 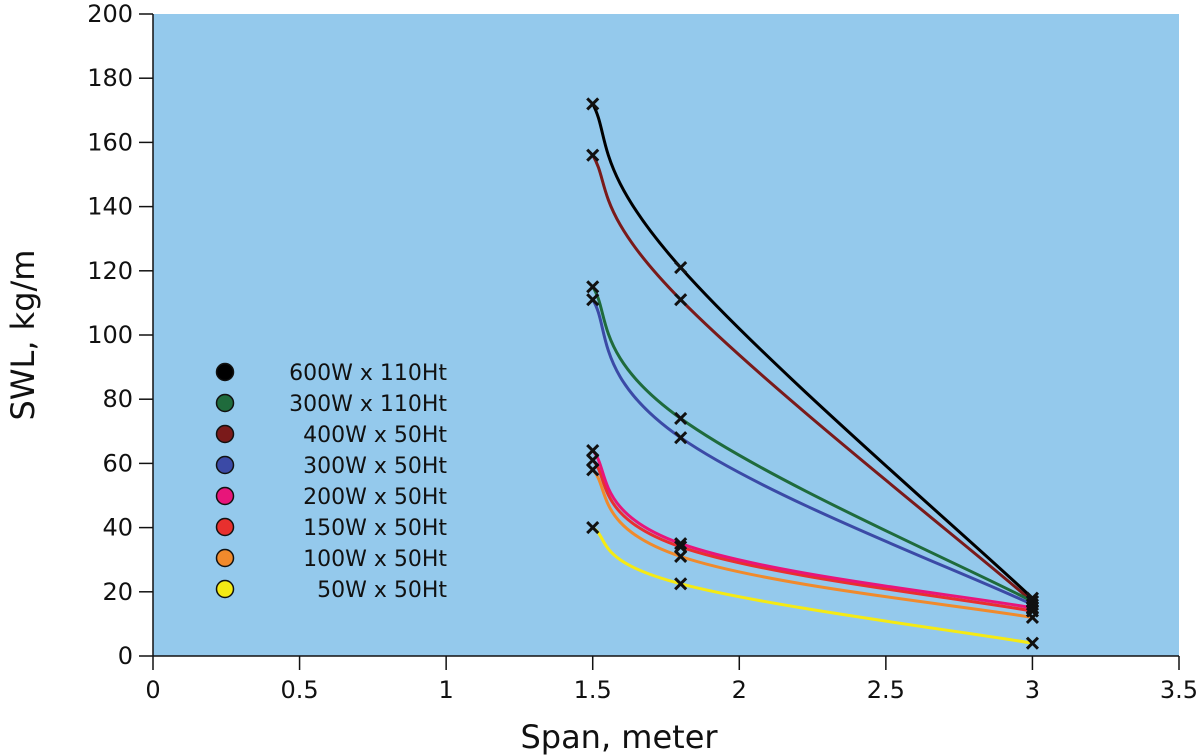 What do you see at coordinates (110, 78) in the screenshot?
I see `y-tick-label: 180` at bounding box center [110, 78].